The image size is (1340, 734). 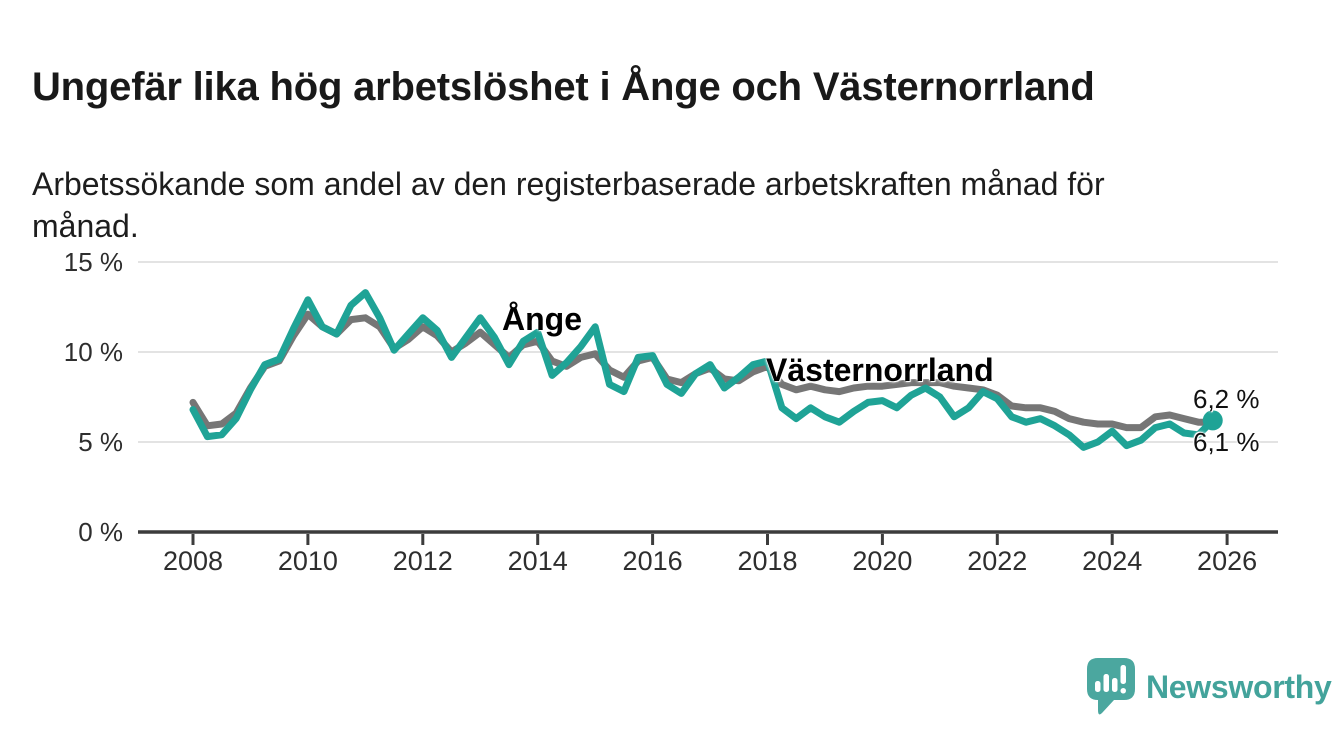 I want to click on latest-value-label-vasternorrland: 6,1 %, so click(x=1226, y=442).